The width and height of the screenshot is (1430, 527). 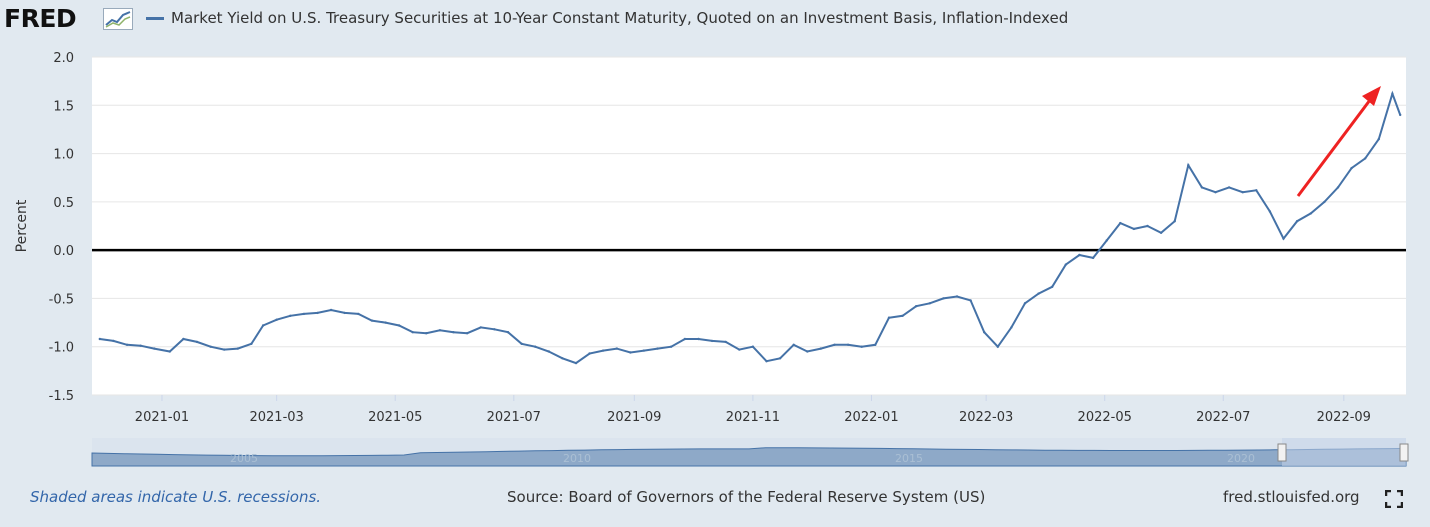 What do you see at coordinates (63, 106) in the screenshot?
I see `y-tick-label: 1.5` at bounding box center [63, 106].